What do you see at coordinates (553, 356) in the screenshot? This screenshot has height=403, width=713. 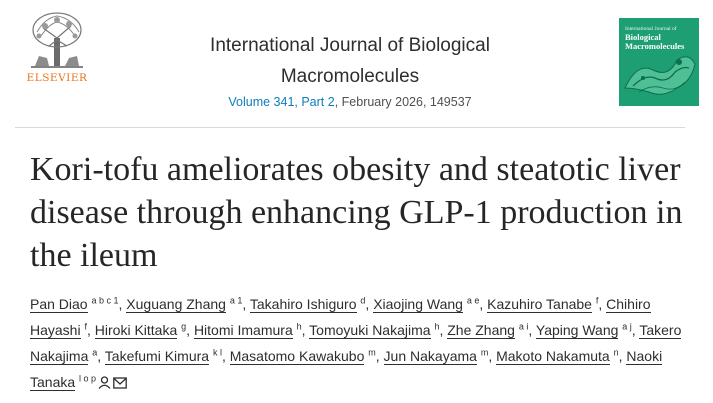 I see `author-name: Makoto Nakamuta` at bounding box center [553, 356].